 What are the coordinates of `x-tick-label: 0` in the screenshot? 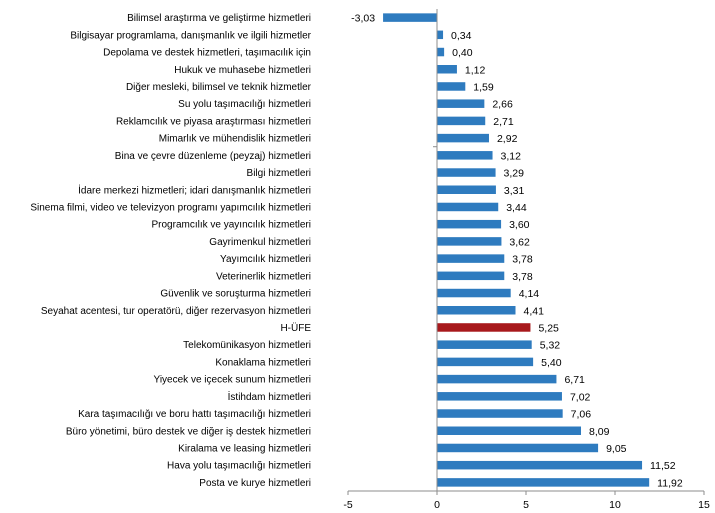 It's located at (437, 505).